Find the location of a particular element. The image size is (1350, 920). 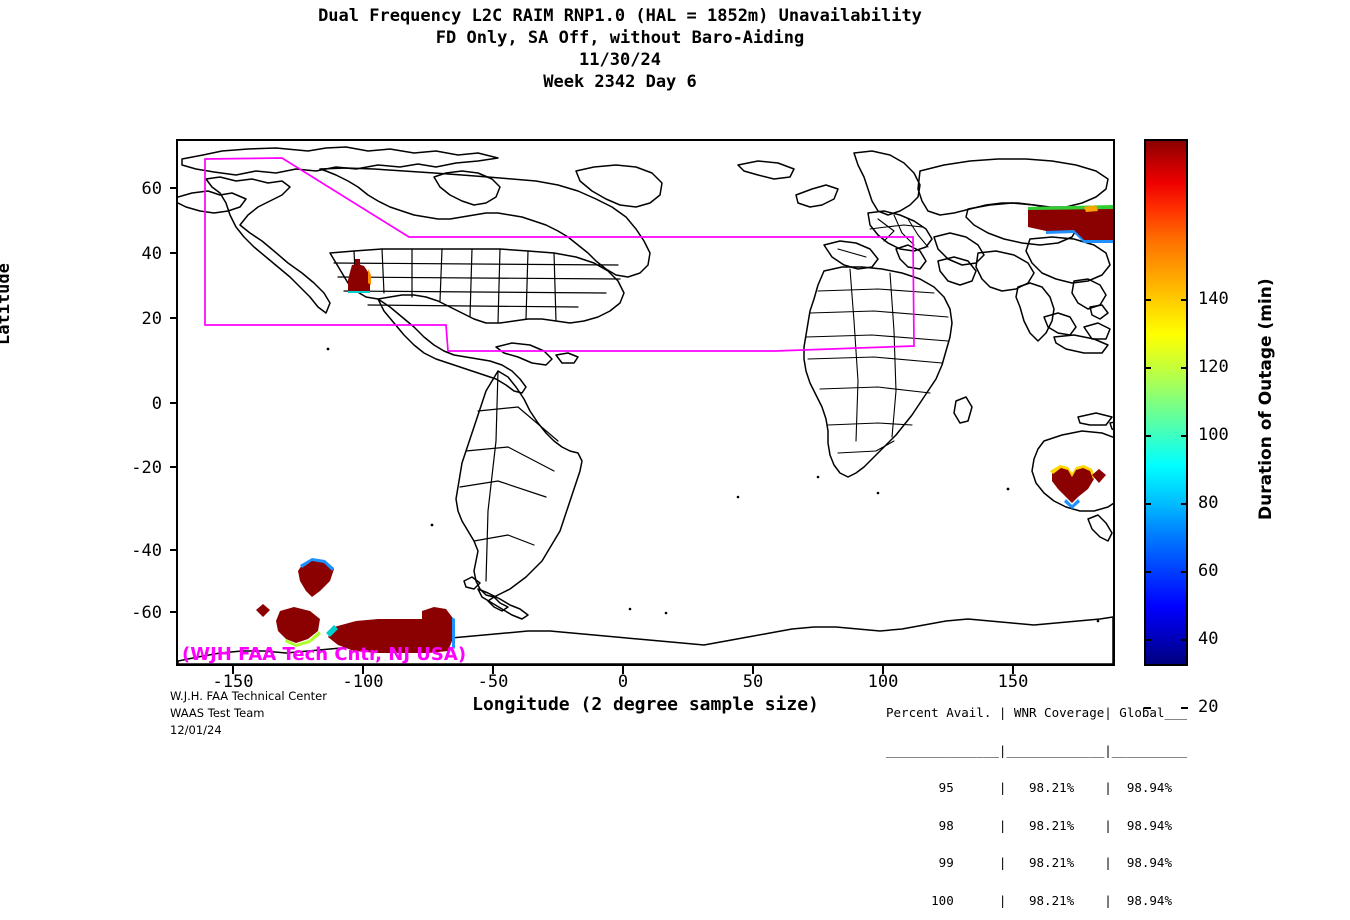

cb-label-80: 80 is located at coordinates (1208, 503).